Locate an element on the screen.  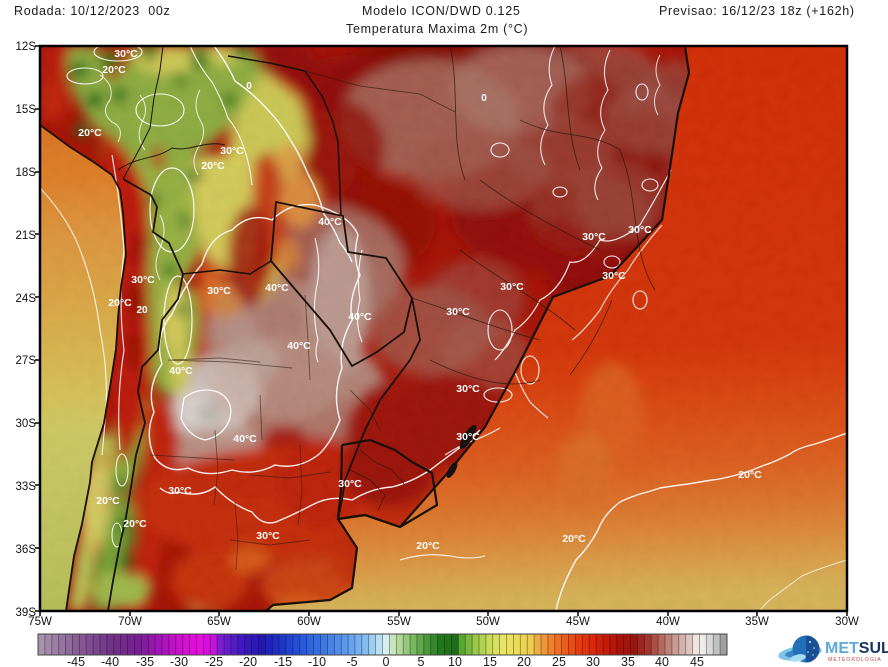
svg-text: 70W is located at coordinates (130, 622).